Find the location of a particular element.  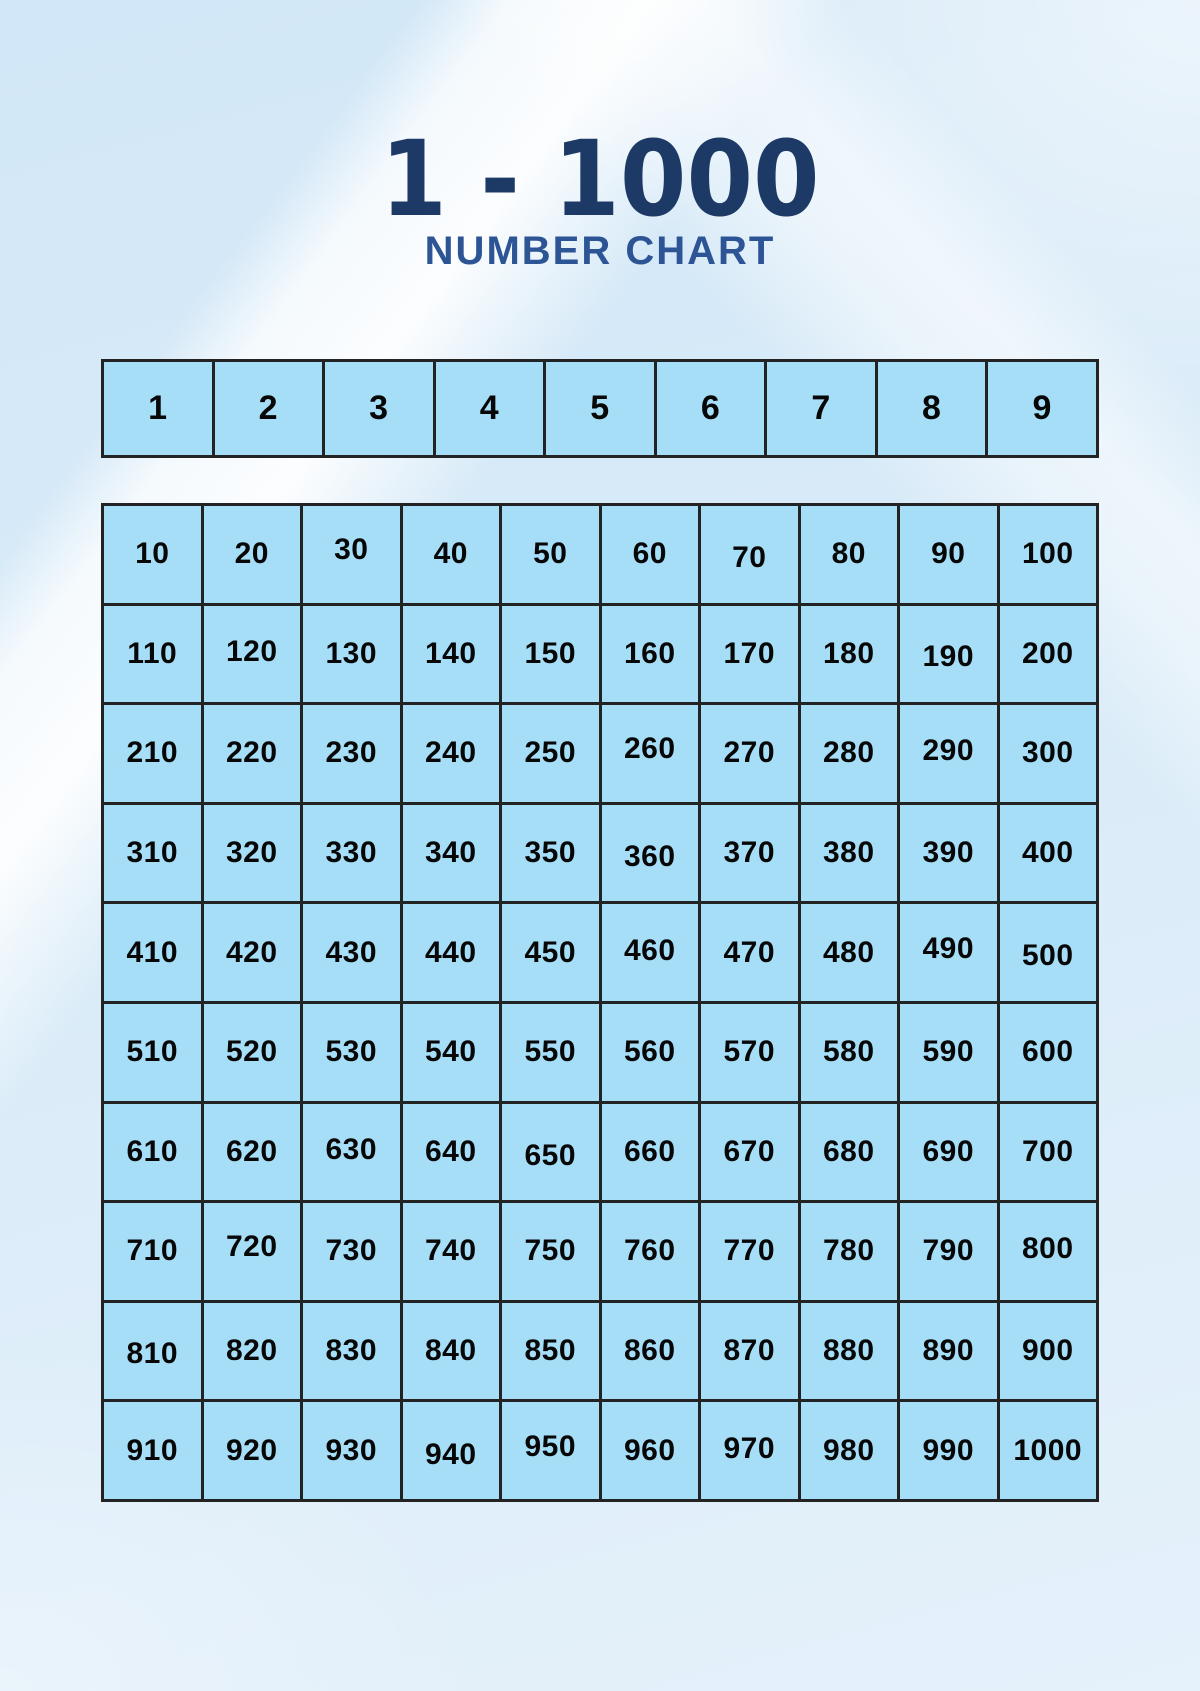

cell-number: 550 is located at coordinates (550, 1052).